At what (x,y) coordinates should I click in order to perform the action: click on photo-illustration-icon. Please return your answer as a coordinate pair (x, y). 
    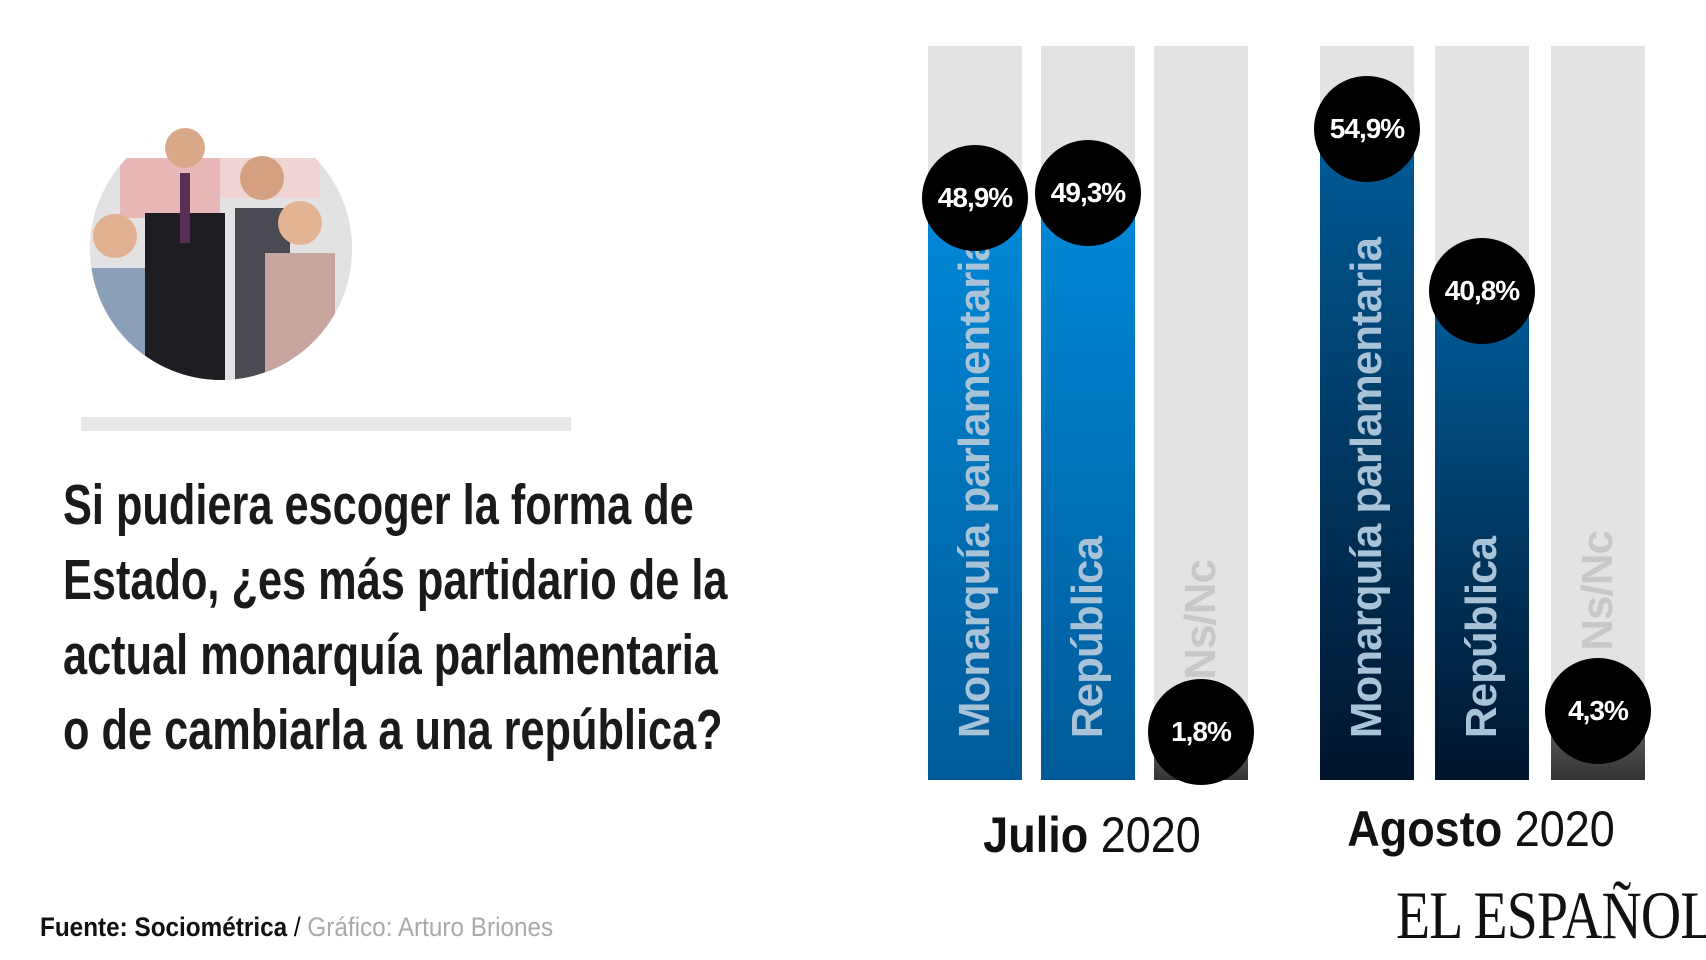
    Looking at the image, I should click on (221, 249).